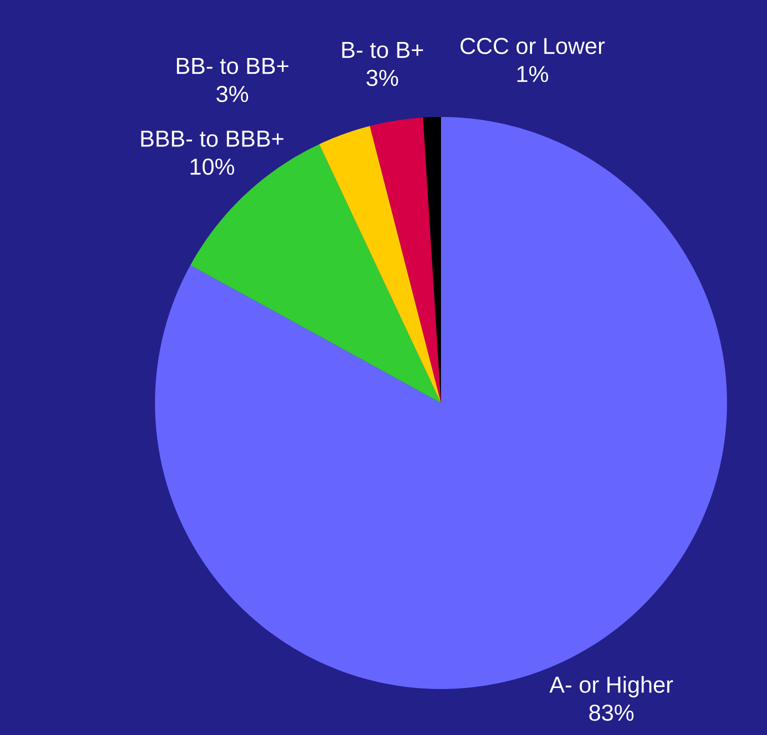  What do you see at coordinates (532, 46) in the screenshot?
I see `slice-label: CCC or Lower` at bounding box center [532, 46].